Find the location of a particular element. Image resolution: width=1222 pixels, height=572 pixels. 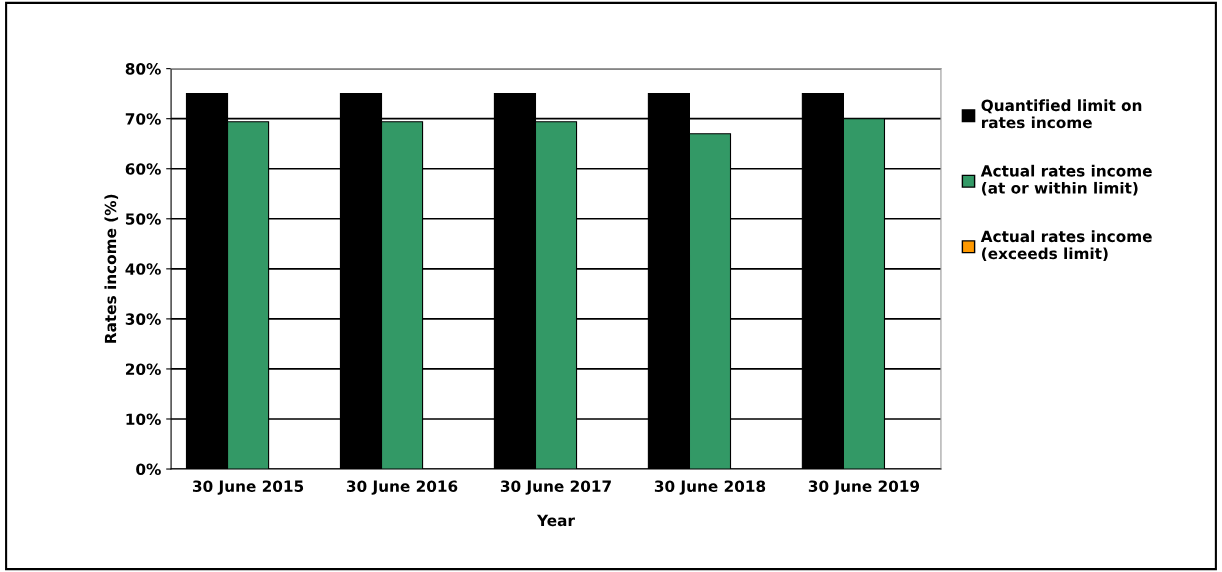

y-tick-label: 40% is located at coordinates (143, 269).